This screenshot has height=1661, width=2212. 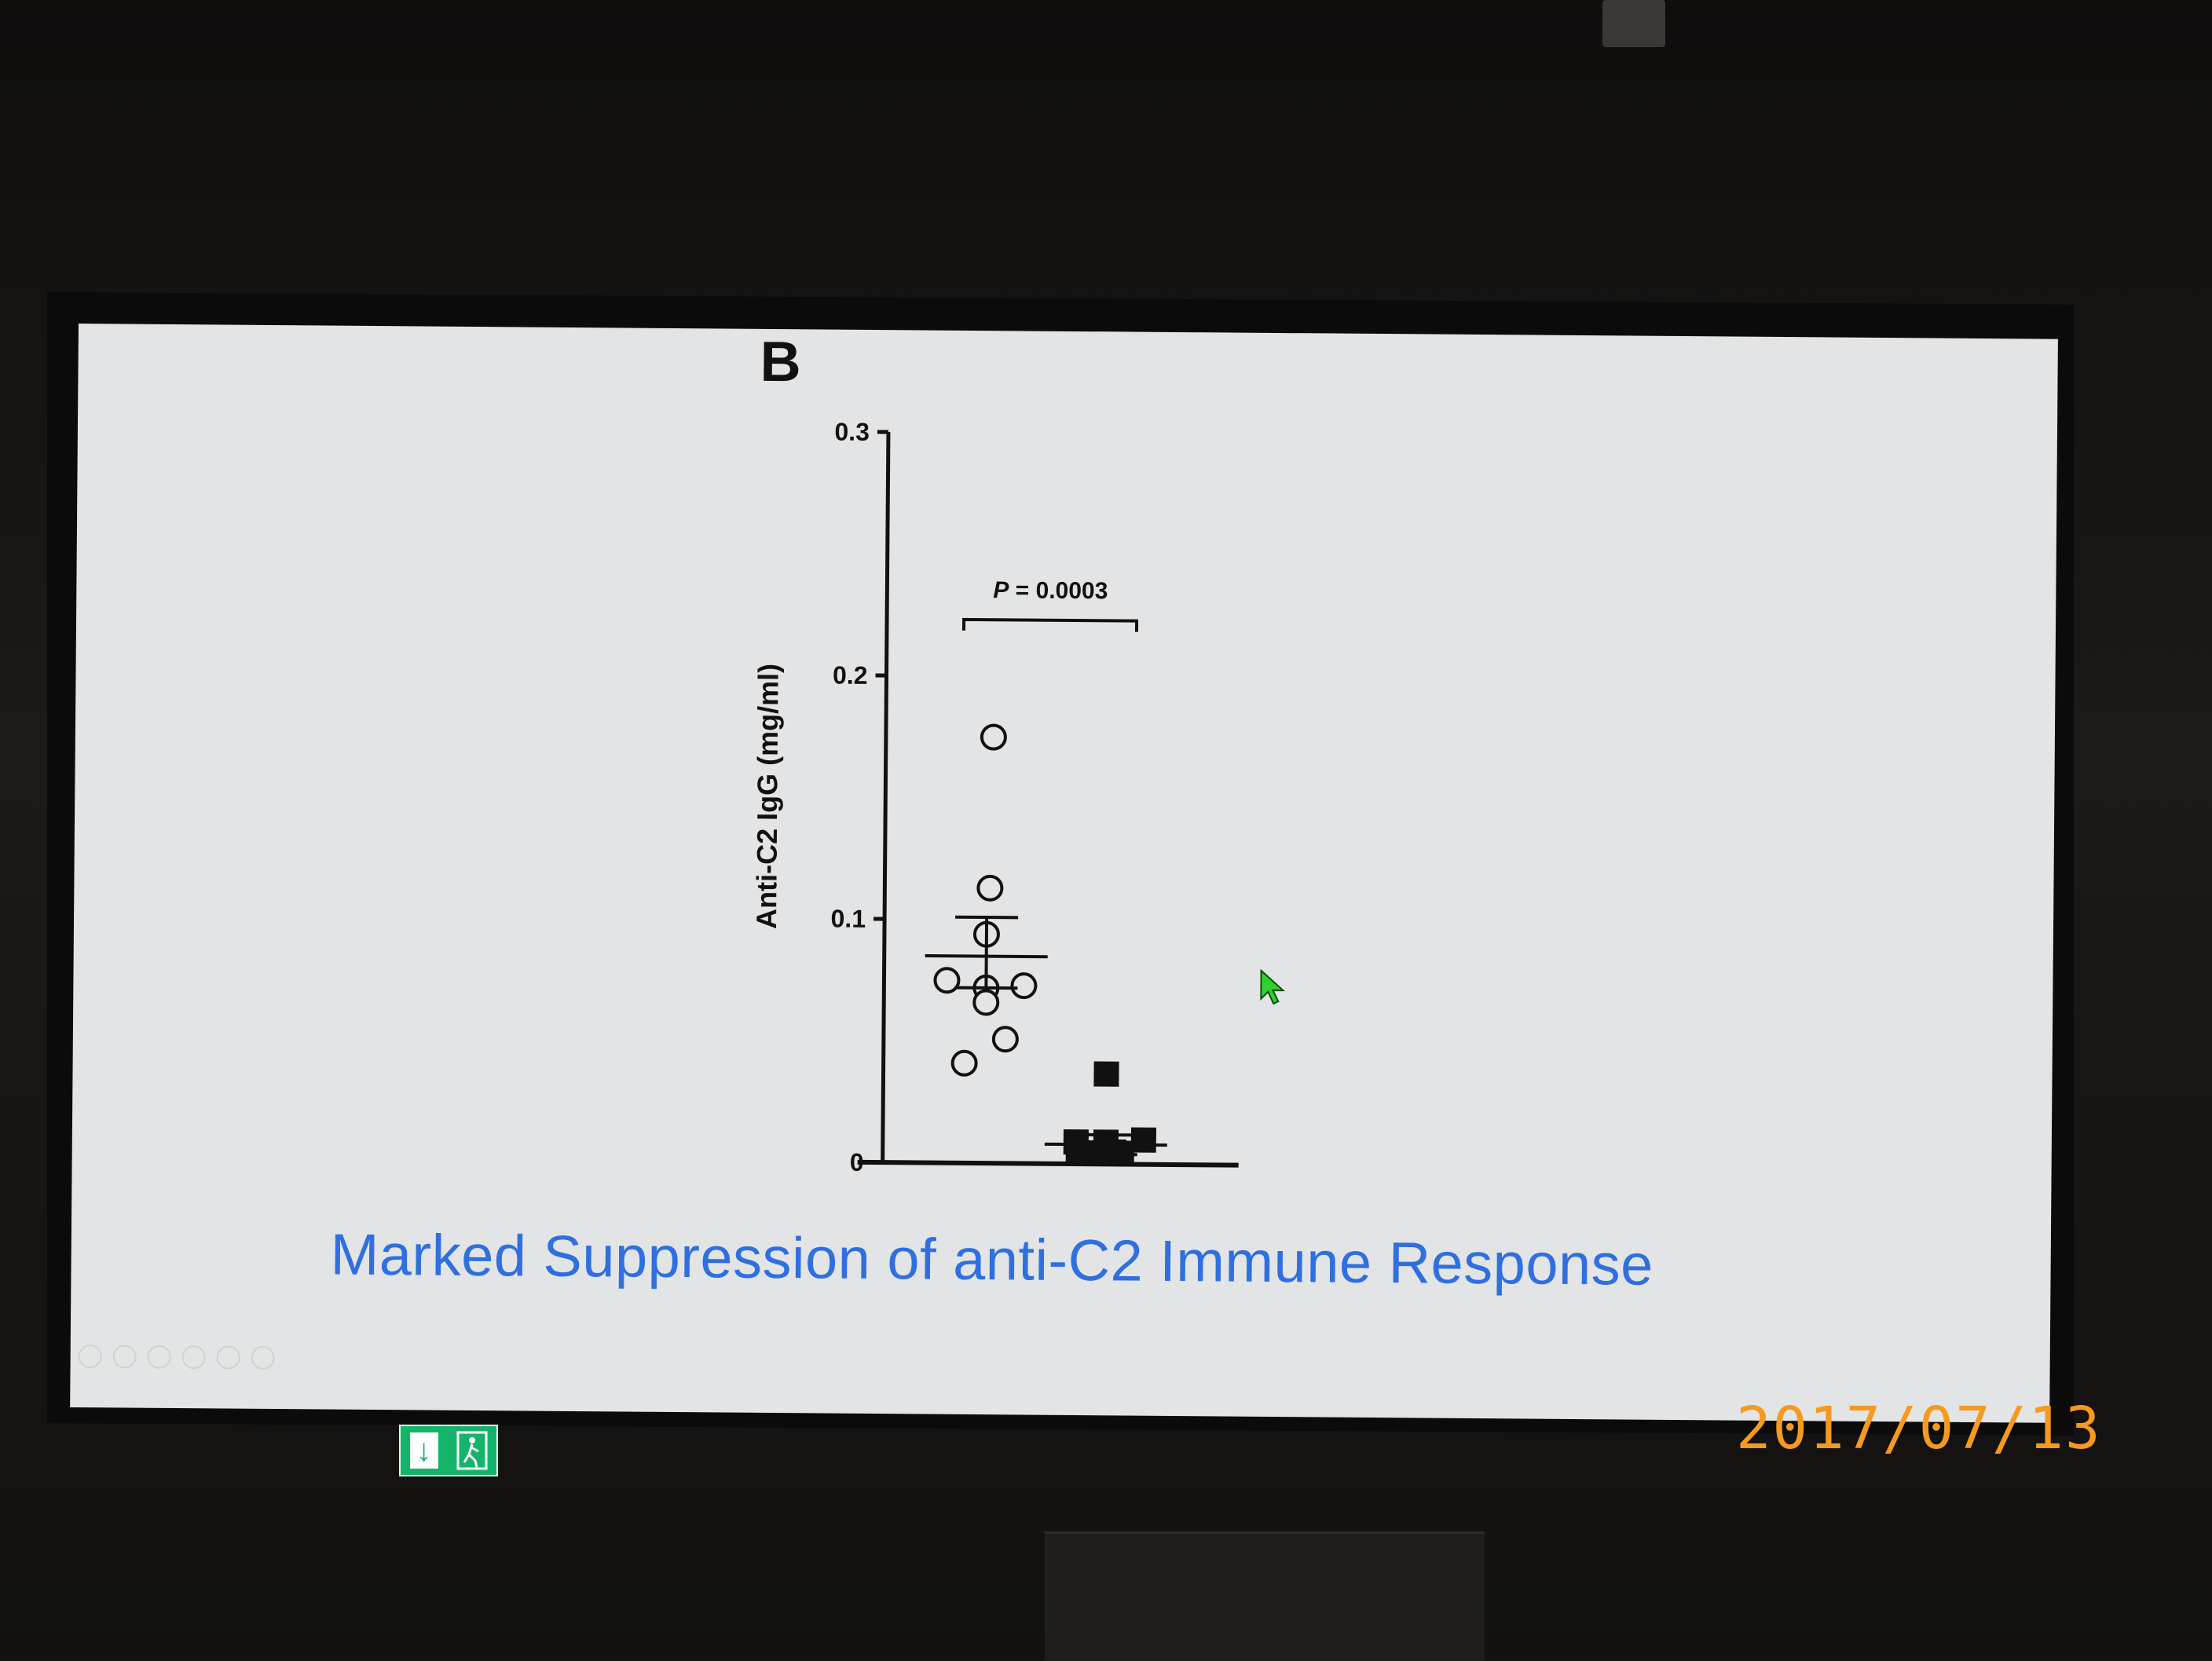 What do you see at coordinates (767, 796) in the screenshot?
I see `y-axis-label: Anti-C2 IgG (mg/ml)` at bounding box center [767, 796].